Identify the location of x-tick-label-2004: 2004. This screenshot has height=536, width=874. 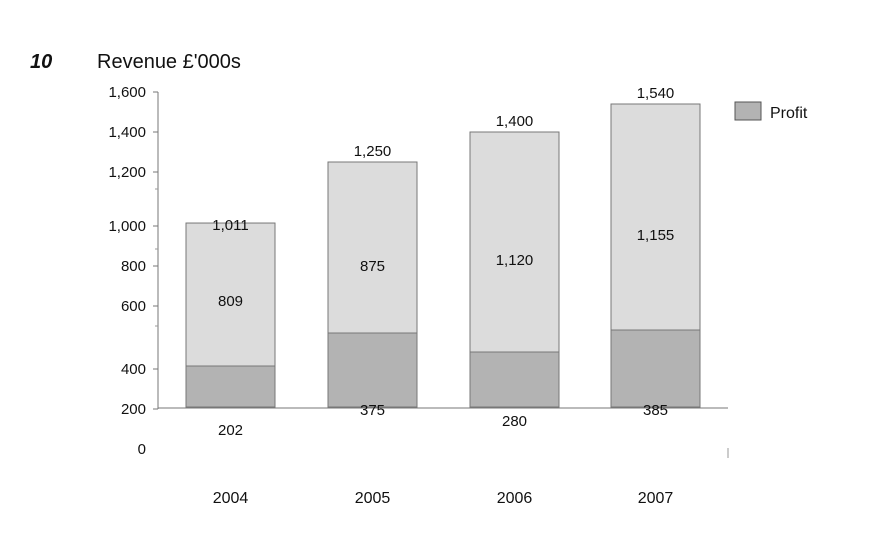
(231, 498).